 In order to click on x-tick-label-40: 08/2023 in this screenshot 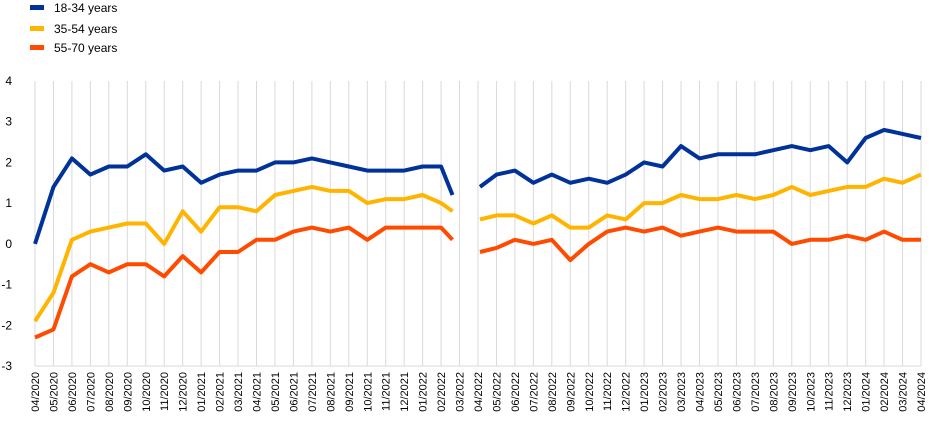, I will do `click(774, 392)`.